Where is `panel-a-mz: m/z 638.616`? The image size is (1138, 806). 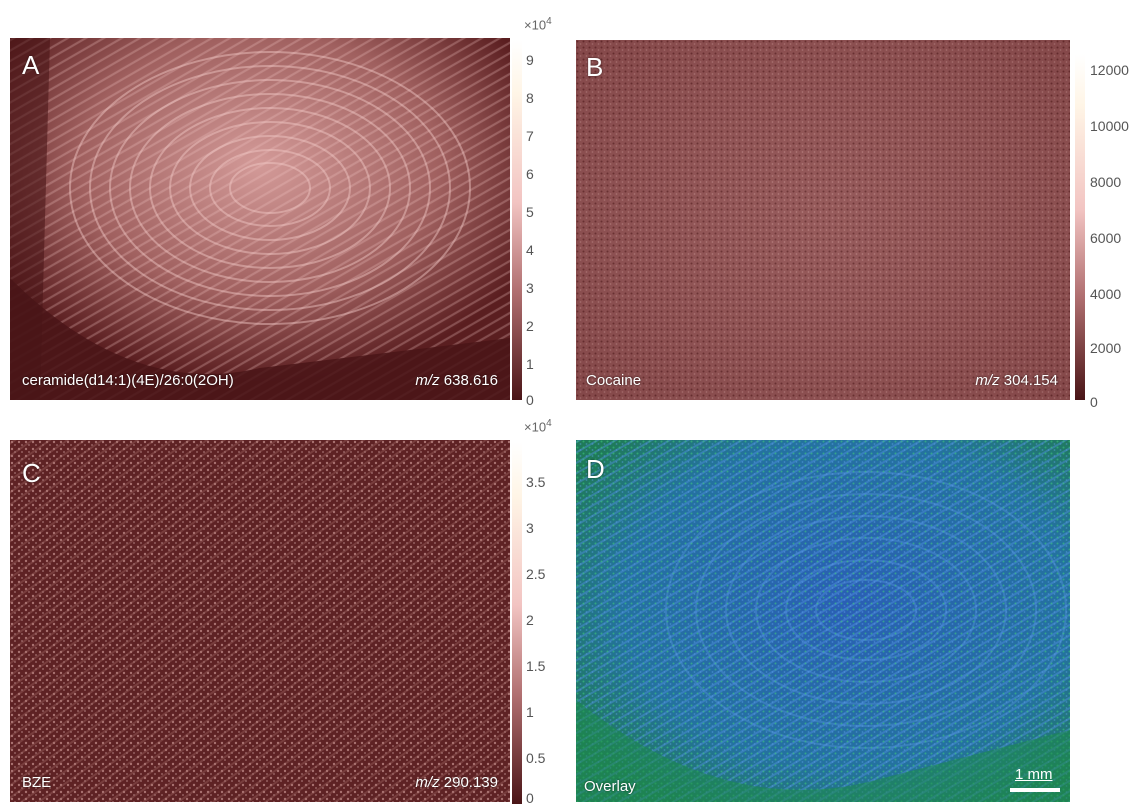 panel-a-mz: m/z 638.616 is located at coordinates (456, 380).